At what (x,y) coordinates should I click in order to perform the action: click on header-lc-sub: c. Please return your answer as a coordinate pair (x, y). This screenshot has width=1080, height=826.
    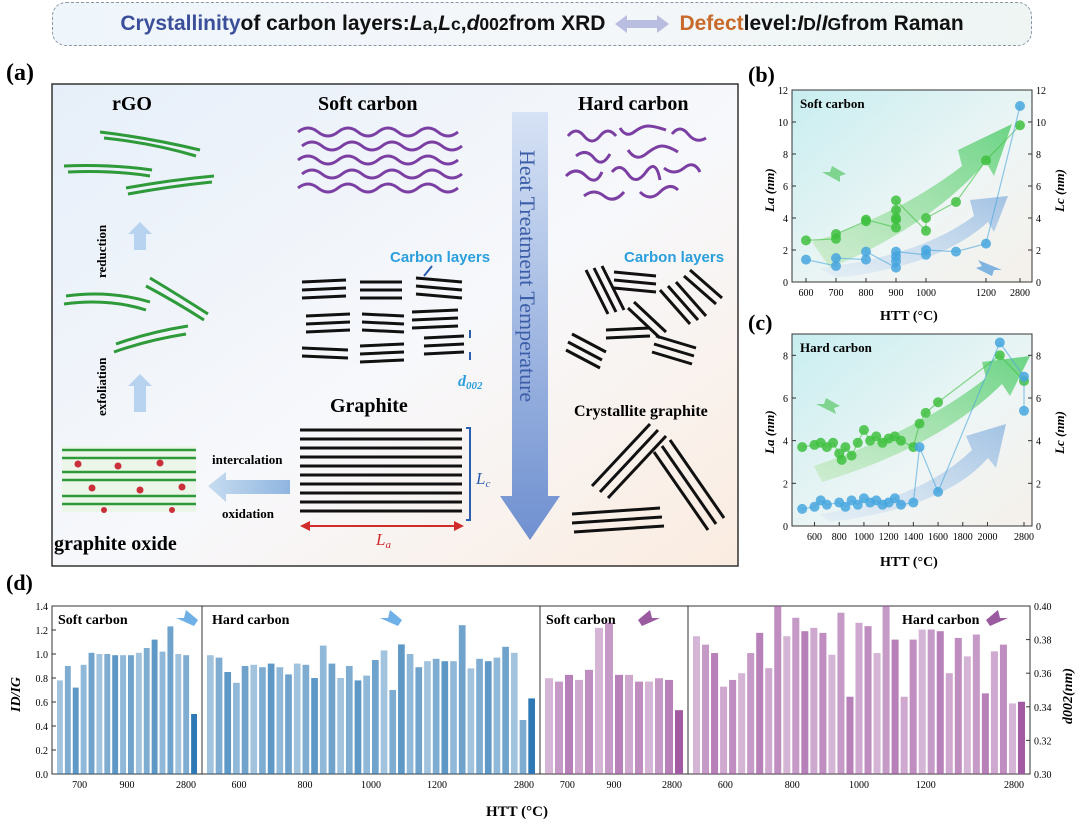
    Looking at the image, I should click on (456, 23).